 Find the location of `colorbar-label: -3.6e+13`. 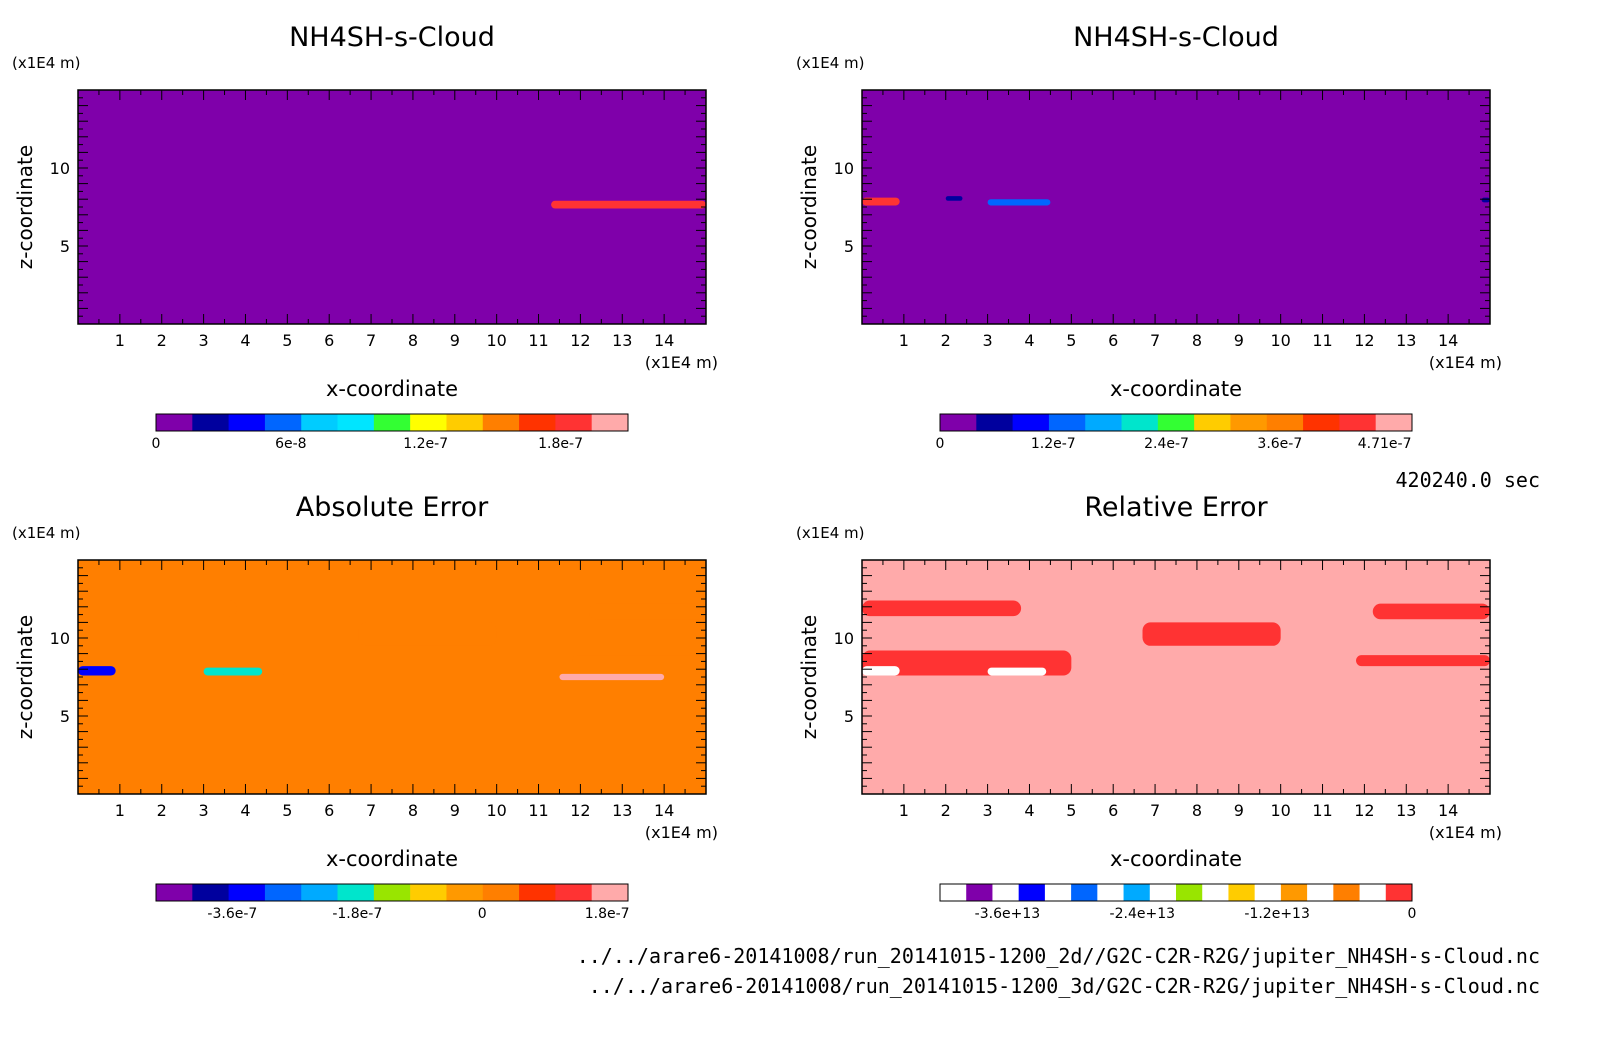

colorbar-label: -3.6e+13 is located at coordinates (1007, 914).